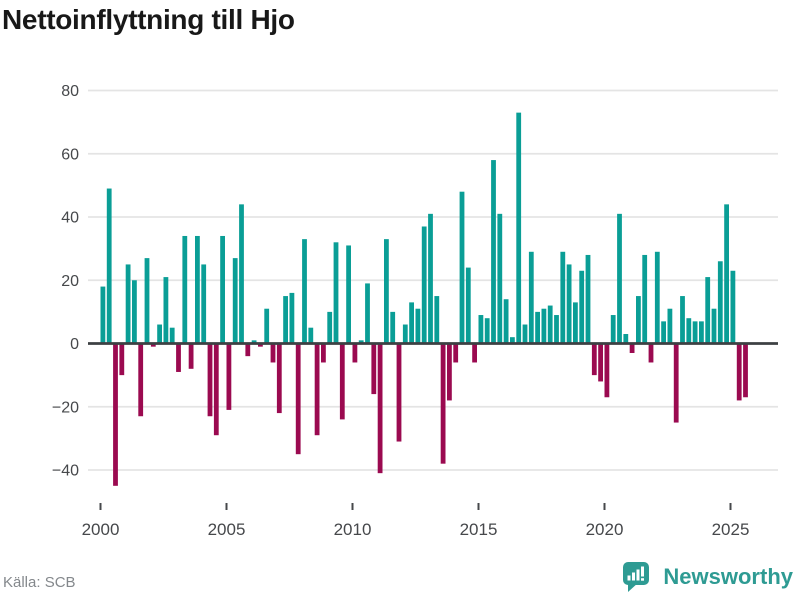 The width and height of the screenshot is (800, 600). Describe the element at coordinates (600, 362) in the screenshot. I see `bar-2019Q4` at that location.